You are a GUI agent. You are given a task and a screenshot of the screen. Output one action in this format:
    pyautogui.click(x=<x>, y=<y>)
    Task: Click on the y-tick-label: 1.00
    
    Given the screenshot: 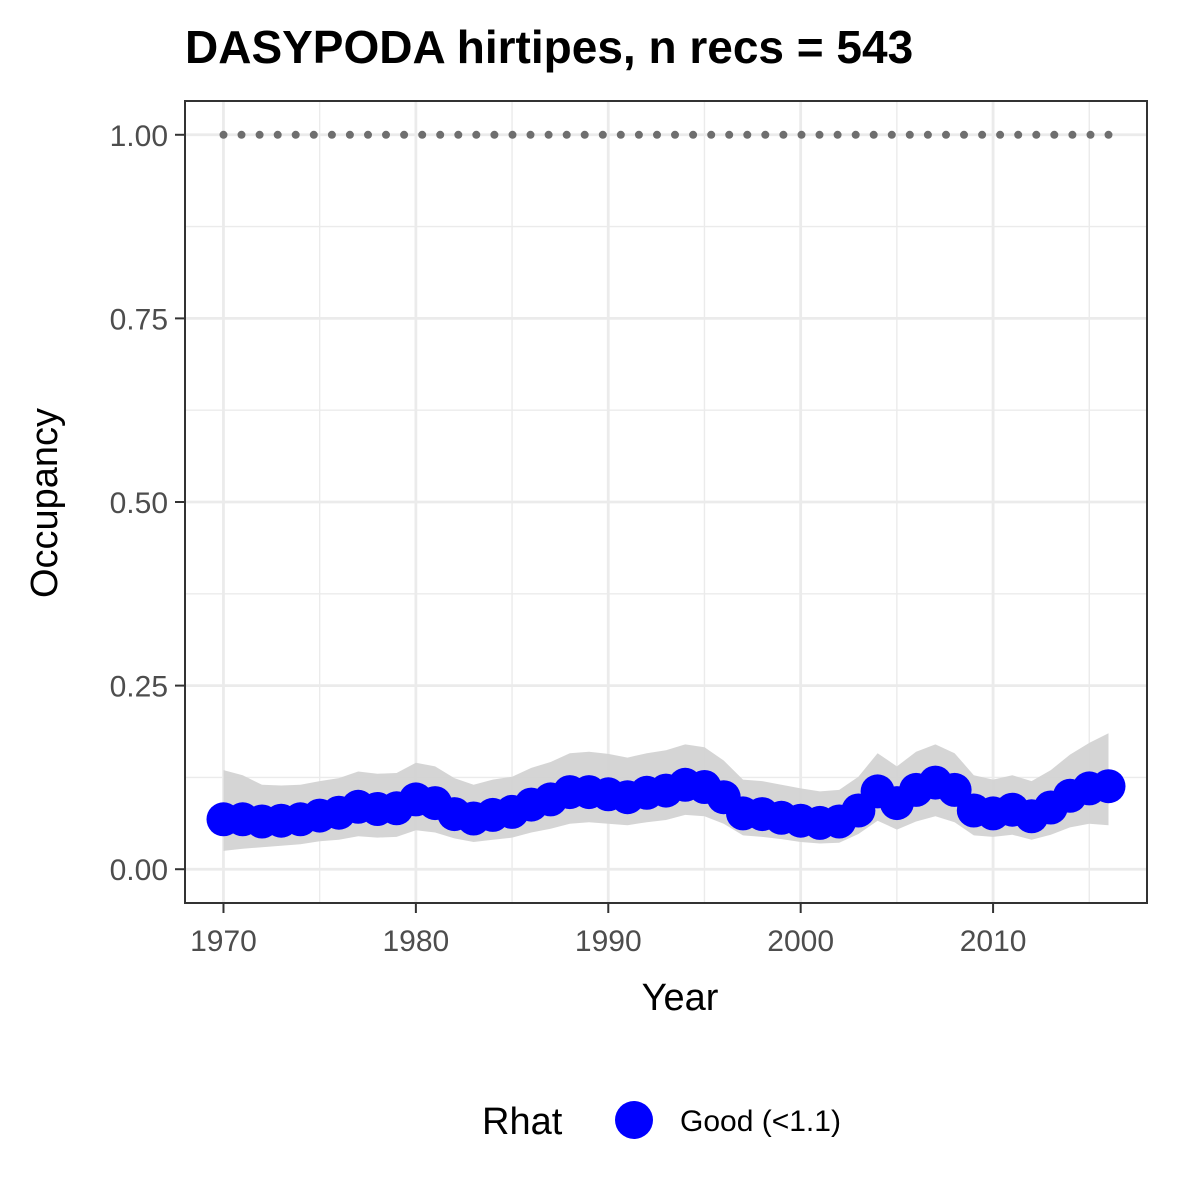 What is the action you would take?
    pyautogui.click(x=139, y=136)
    